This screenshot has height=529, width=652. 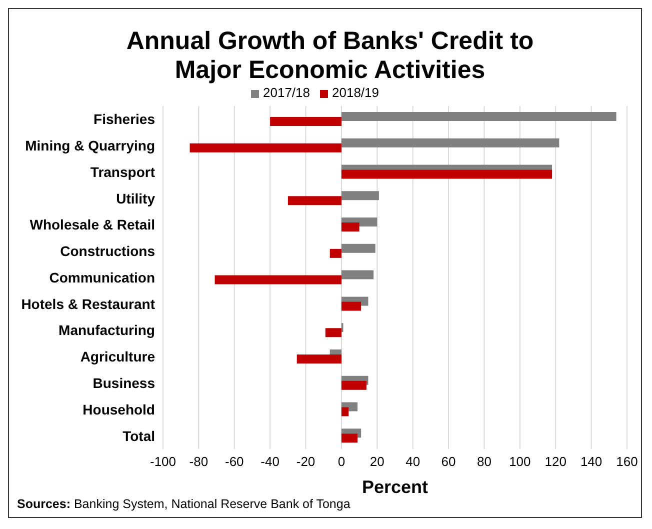 I want to click on legend-label: 2017/18, so click(x=286, y=92).